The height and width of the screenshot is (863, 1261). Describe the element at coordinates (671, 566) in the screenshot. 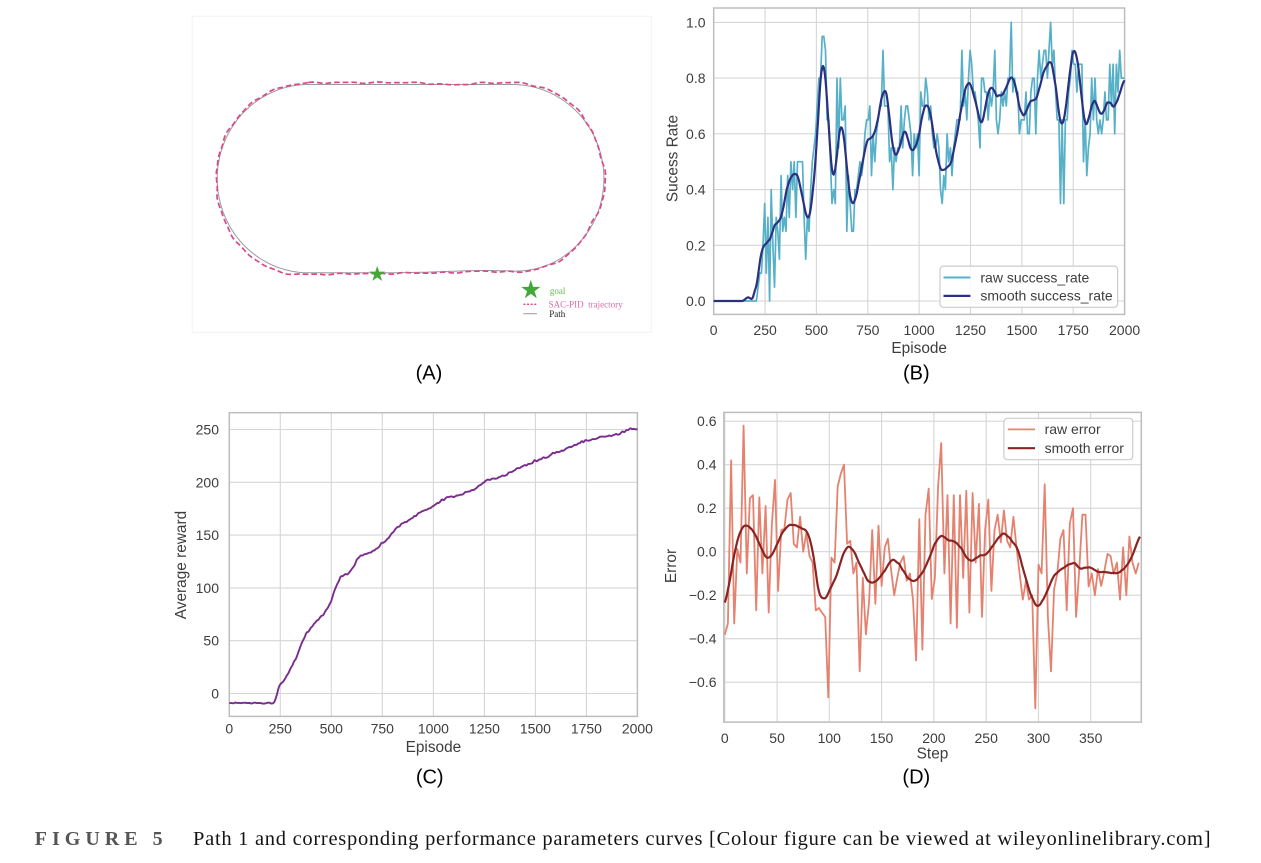

I see `svg-text: Error` at that location.